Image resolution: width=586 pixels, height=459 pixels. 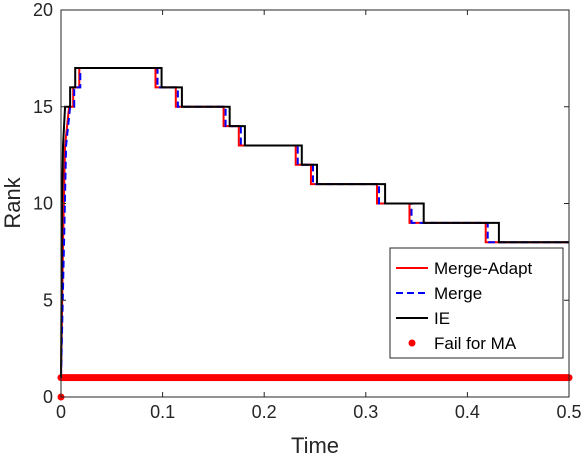 I want to click on y-tick-label: 0, so click(x=48, y=397).